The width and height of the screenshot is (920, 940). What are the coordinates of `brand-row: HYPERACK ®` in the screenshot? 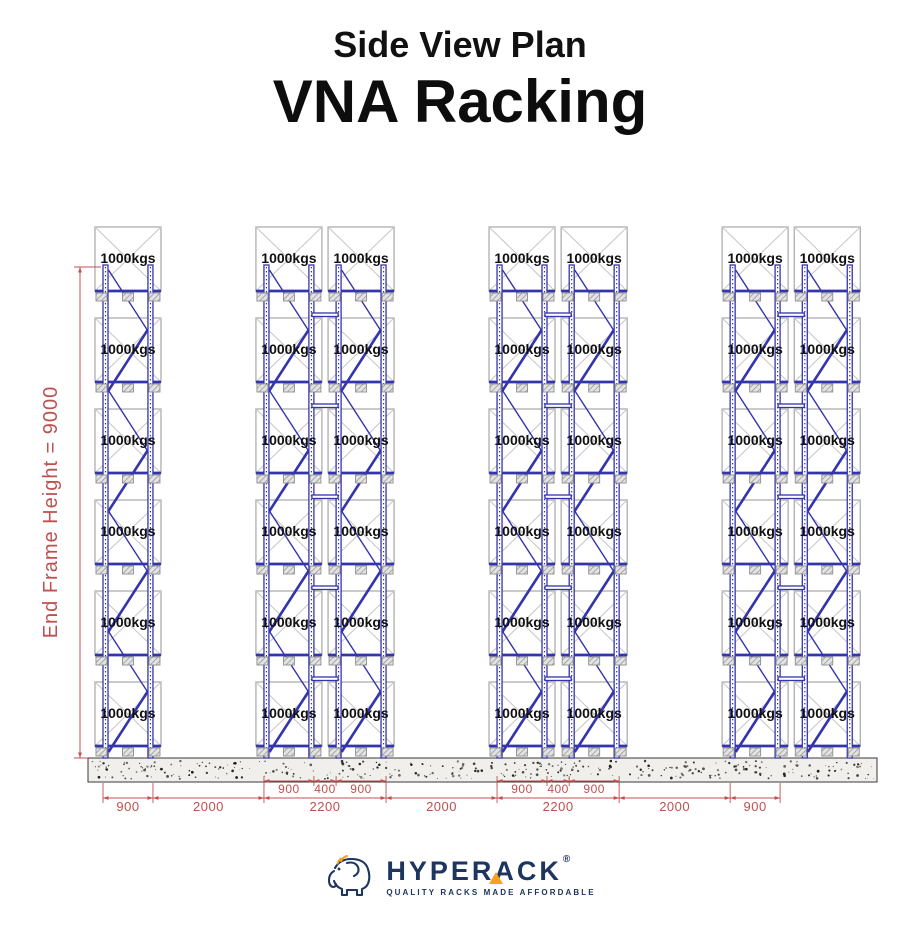 It's located at (490, 869).